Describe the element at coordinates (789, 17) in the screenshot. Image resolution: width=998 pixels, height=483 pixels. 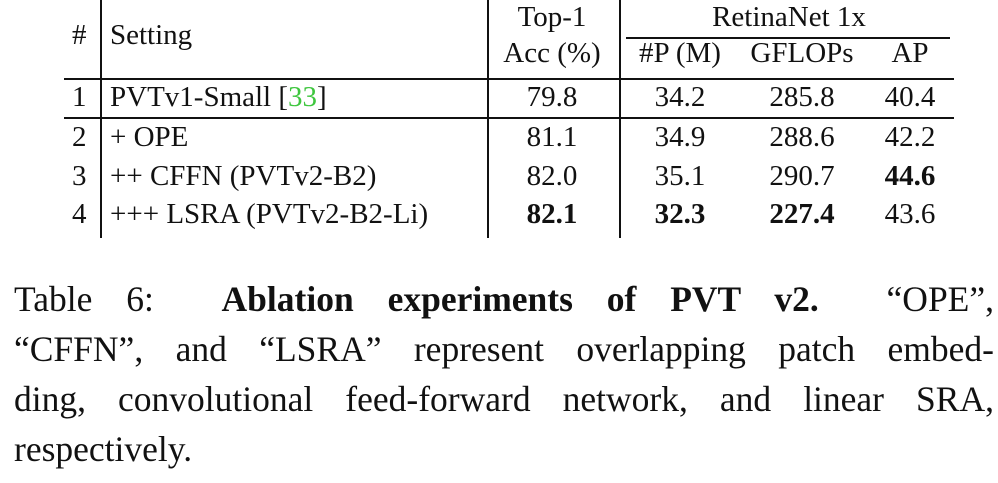
I see `header-retinanet: RetinaNet 1x` at that location.